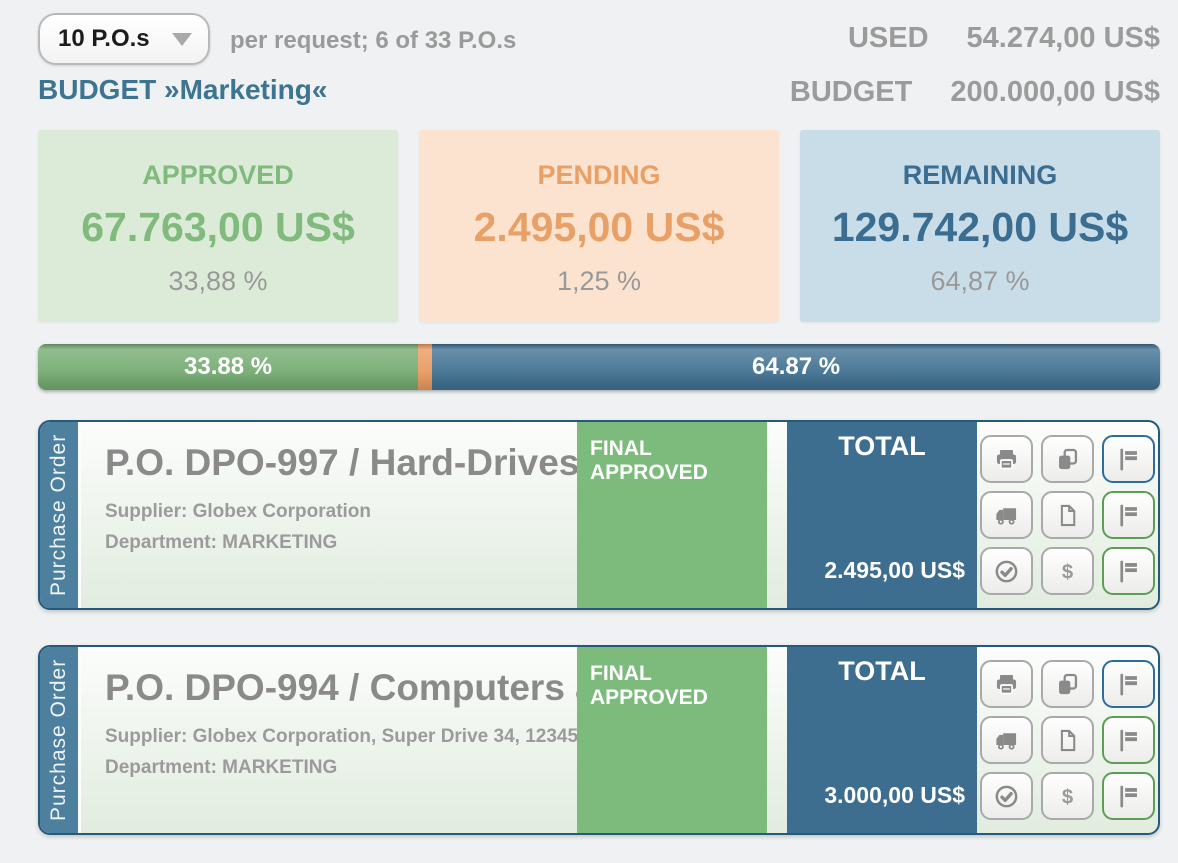 The image size is (1178, 863). Describe the element at coordinates (599, 281) in the screenshot. I see `pending-percent: 1,25 %` at that location.